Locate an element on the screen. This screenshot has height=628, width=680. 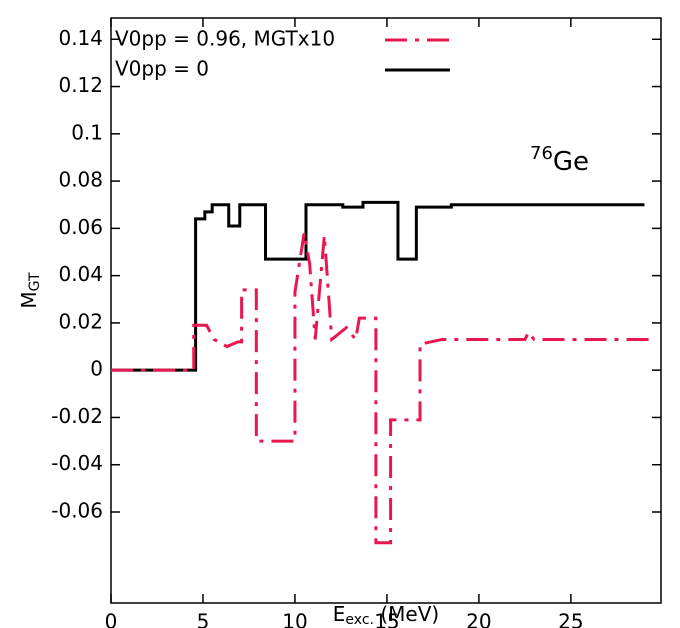
y-tick-label: -0.02 is located at coordinates (77, 416).